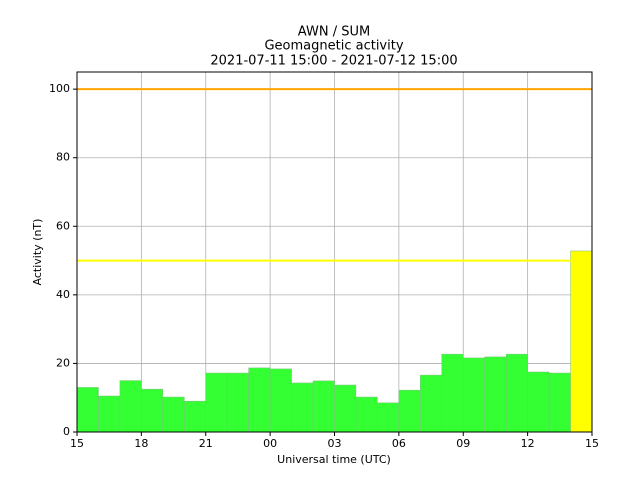  Describe the element at coordinates (63, 157) in the screenshot. I see `y-tick-label: 80` at that location.